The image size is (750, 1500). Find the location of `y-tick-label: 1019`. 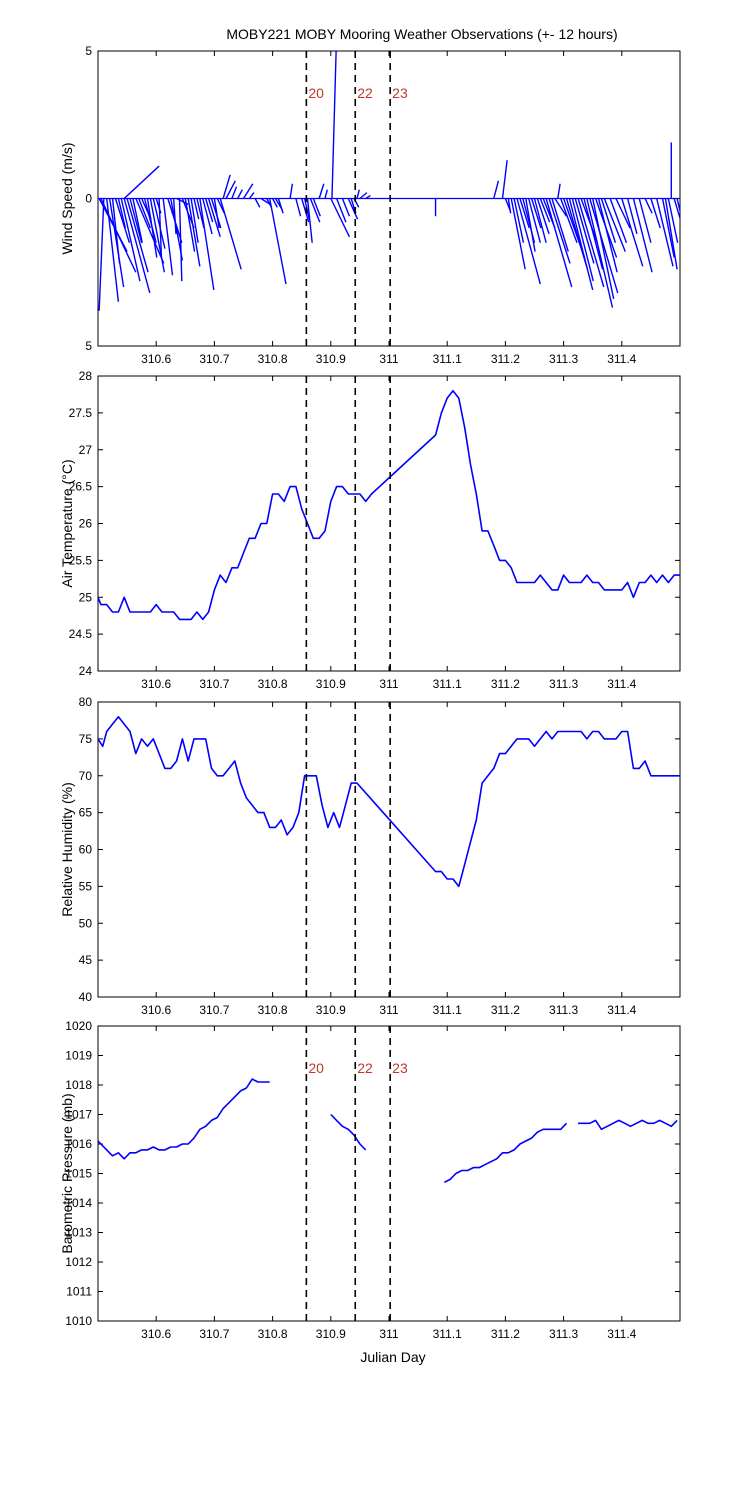

y-tick-label: 1019 is located at coordinates (78, 1056).